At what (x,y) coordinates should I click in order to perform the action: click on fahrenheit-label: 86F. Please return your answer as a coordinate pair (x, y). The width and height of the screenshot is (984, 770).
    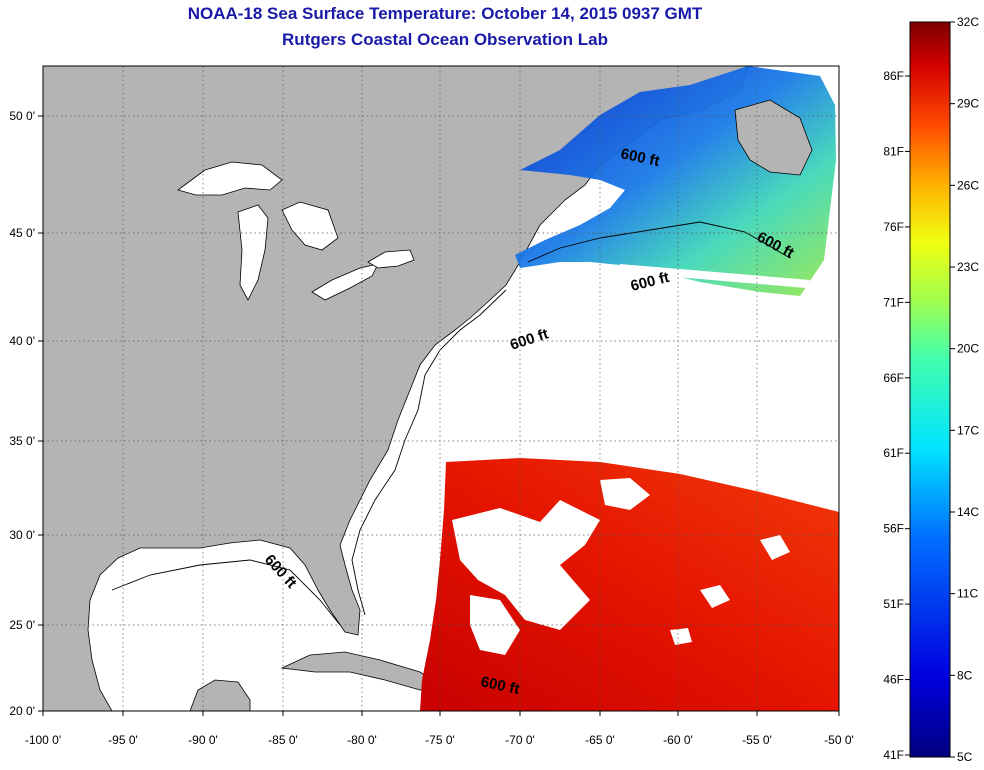
    Looking at the image, I should click on (893, 76).